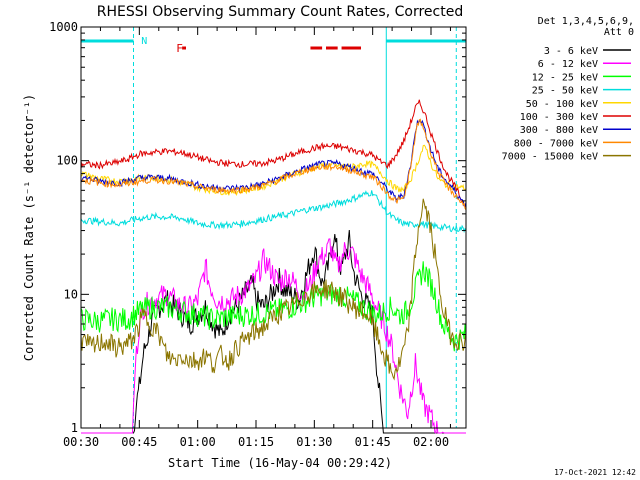 The height and width of the screenshot is (480, 640). Describe the element at coordinates (256, 442) in the screenshot. I see `x-tick-label: 01:15` at that location.